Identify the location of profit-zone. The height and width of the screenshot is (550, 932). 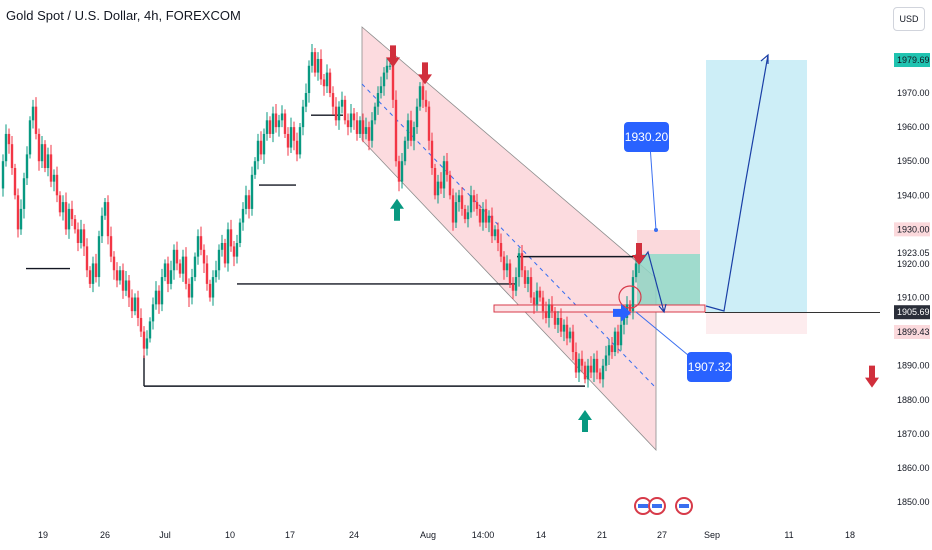
(668, 281).